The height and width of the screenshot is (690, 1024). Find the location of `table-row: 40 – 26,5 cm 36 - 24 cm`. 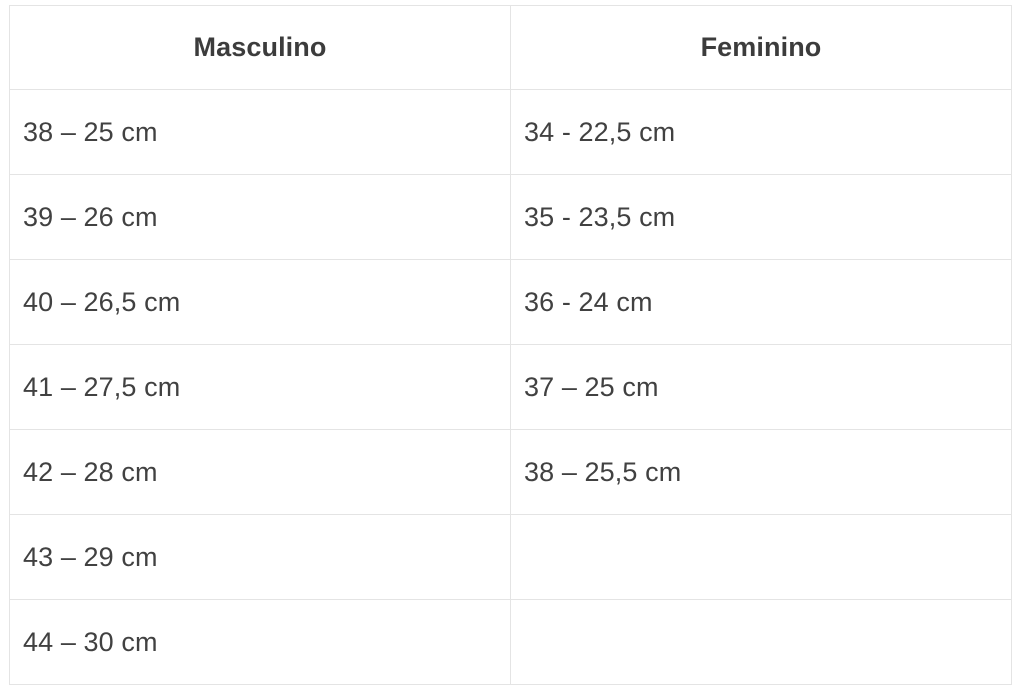

table-row: 40 – 26,5 cm 36 - 24 cm is located at coordinates (510, 302).